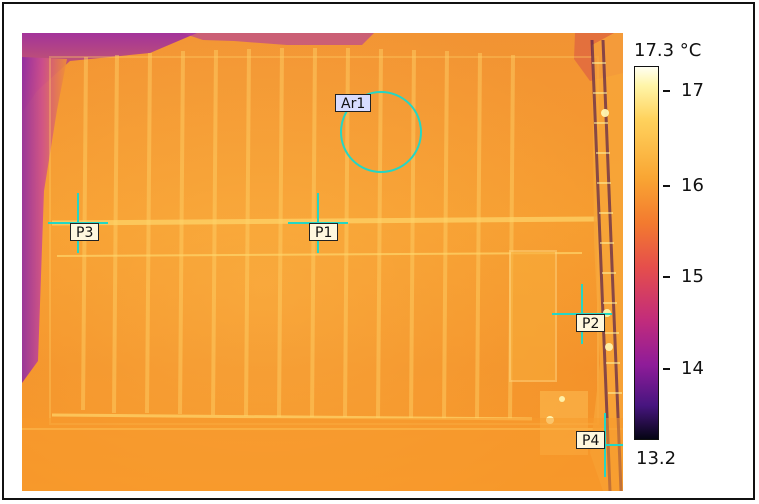  What do you see at coordinates (692, 368) in the screenshot?
I see `temperature-label-14: 14` at bounding box center [692, 368].